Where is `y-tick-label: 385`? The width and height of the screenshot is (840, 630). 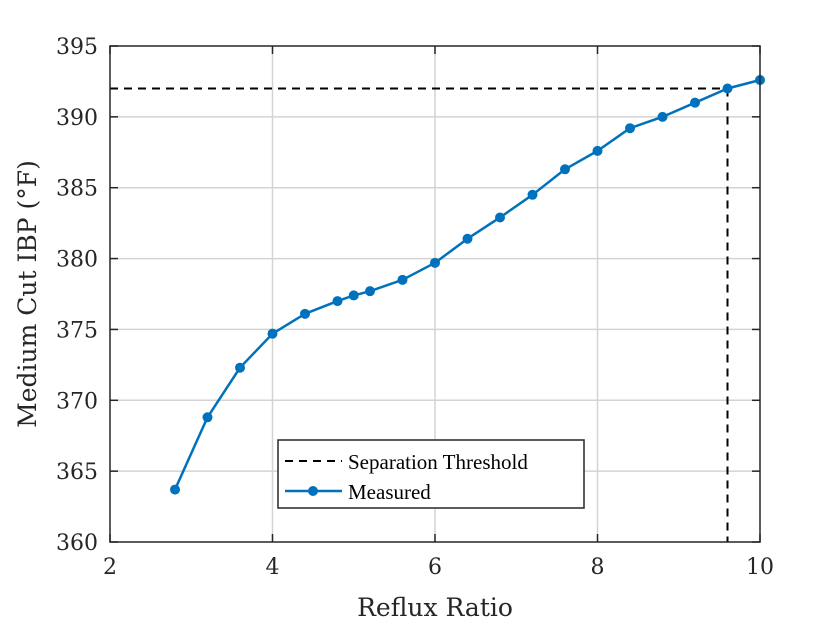
y-tick-label: 385 is located at coordinates (77, 189).